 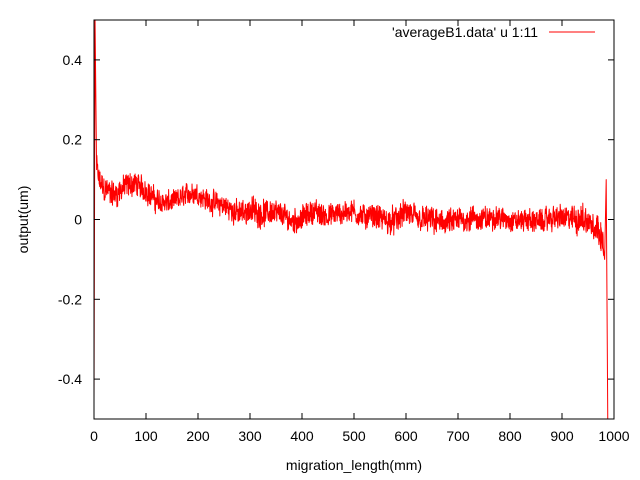 I want to click on y-tick-label: 0.4, so click(x=73, y=60).